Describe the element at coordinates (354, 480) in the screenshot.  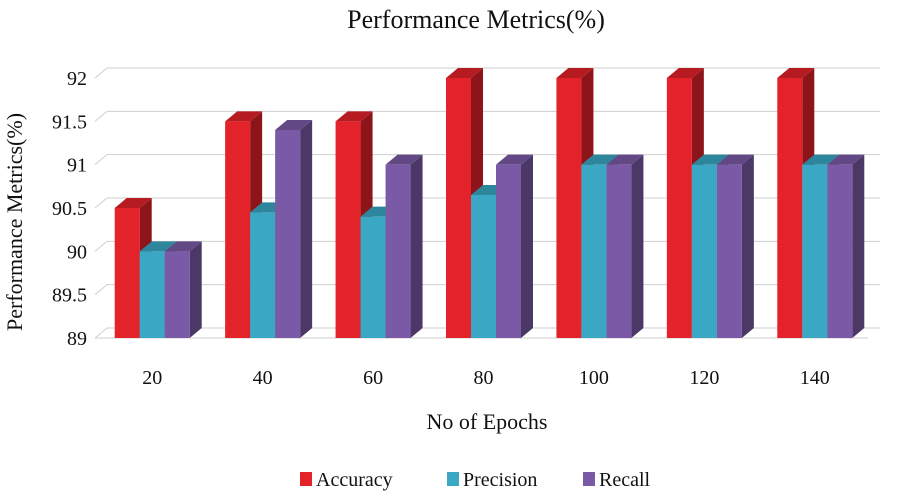
I see `legend-label-accuracy: Accuracy` at that location.